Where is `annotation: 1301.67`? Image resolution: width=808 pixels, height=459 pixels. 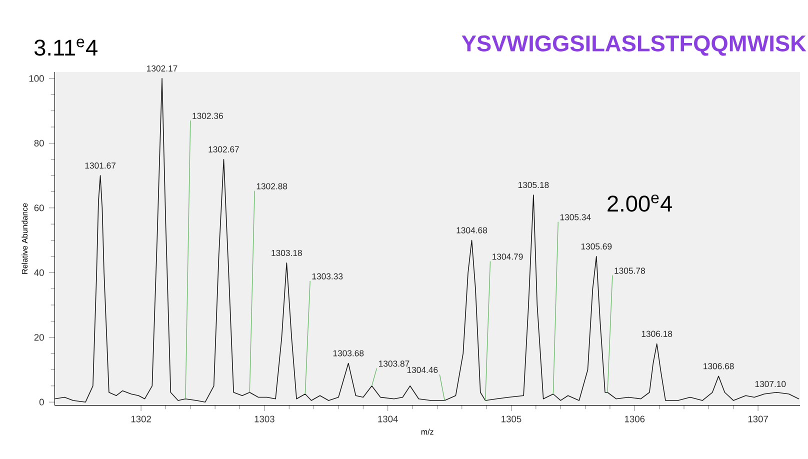
annotation: 1301.67 is located at coordinates (100, 165).